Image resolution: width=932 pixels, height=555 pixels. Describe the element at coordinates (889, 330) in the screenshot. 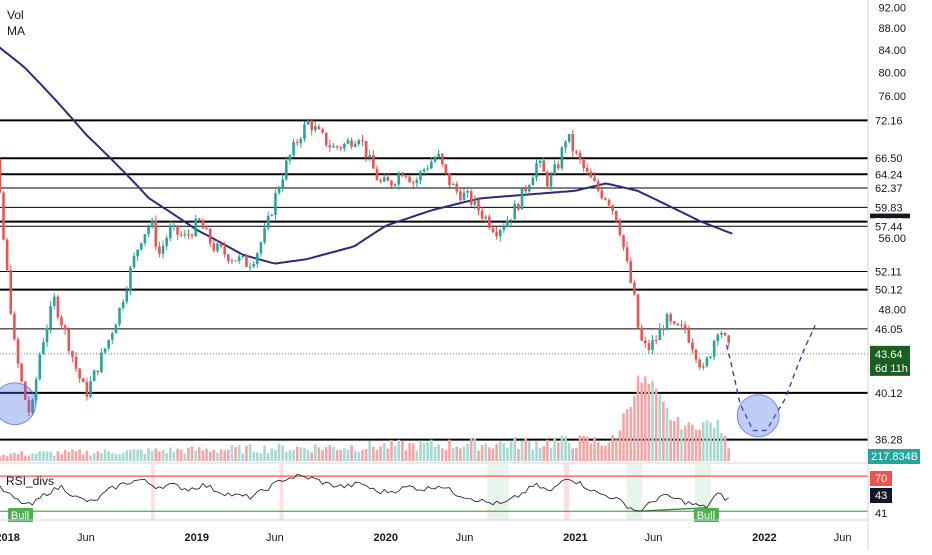

I see `level-price-label: 46.05` at that location.